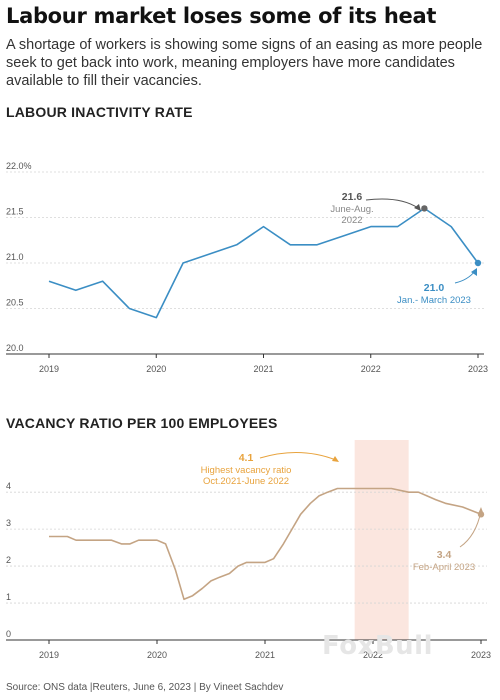 Image resolution: width=500 pixels, height=700 pixels. Describe the element at coordinates (351, 220) in the screenshot. I see `annotation-label: 2022` at that location.